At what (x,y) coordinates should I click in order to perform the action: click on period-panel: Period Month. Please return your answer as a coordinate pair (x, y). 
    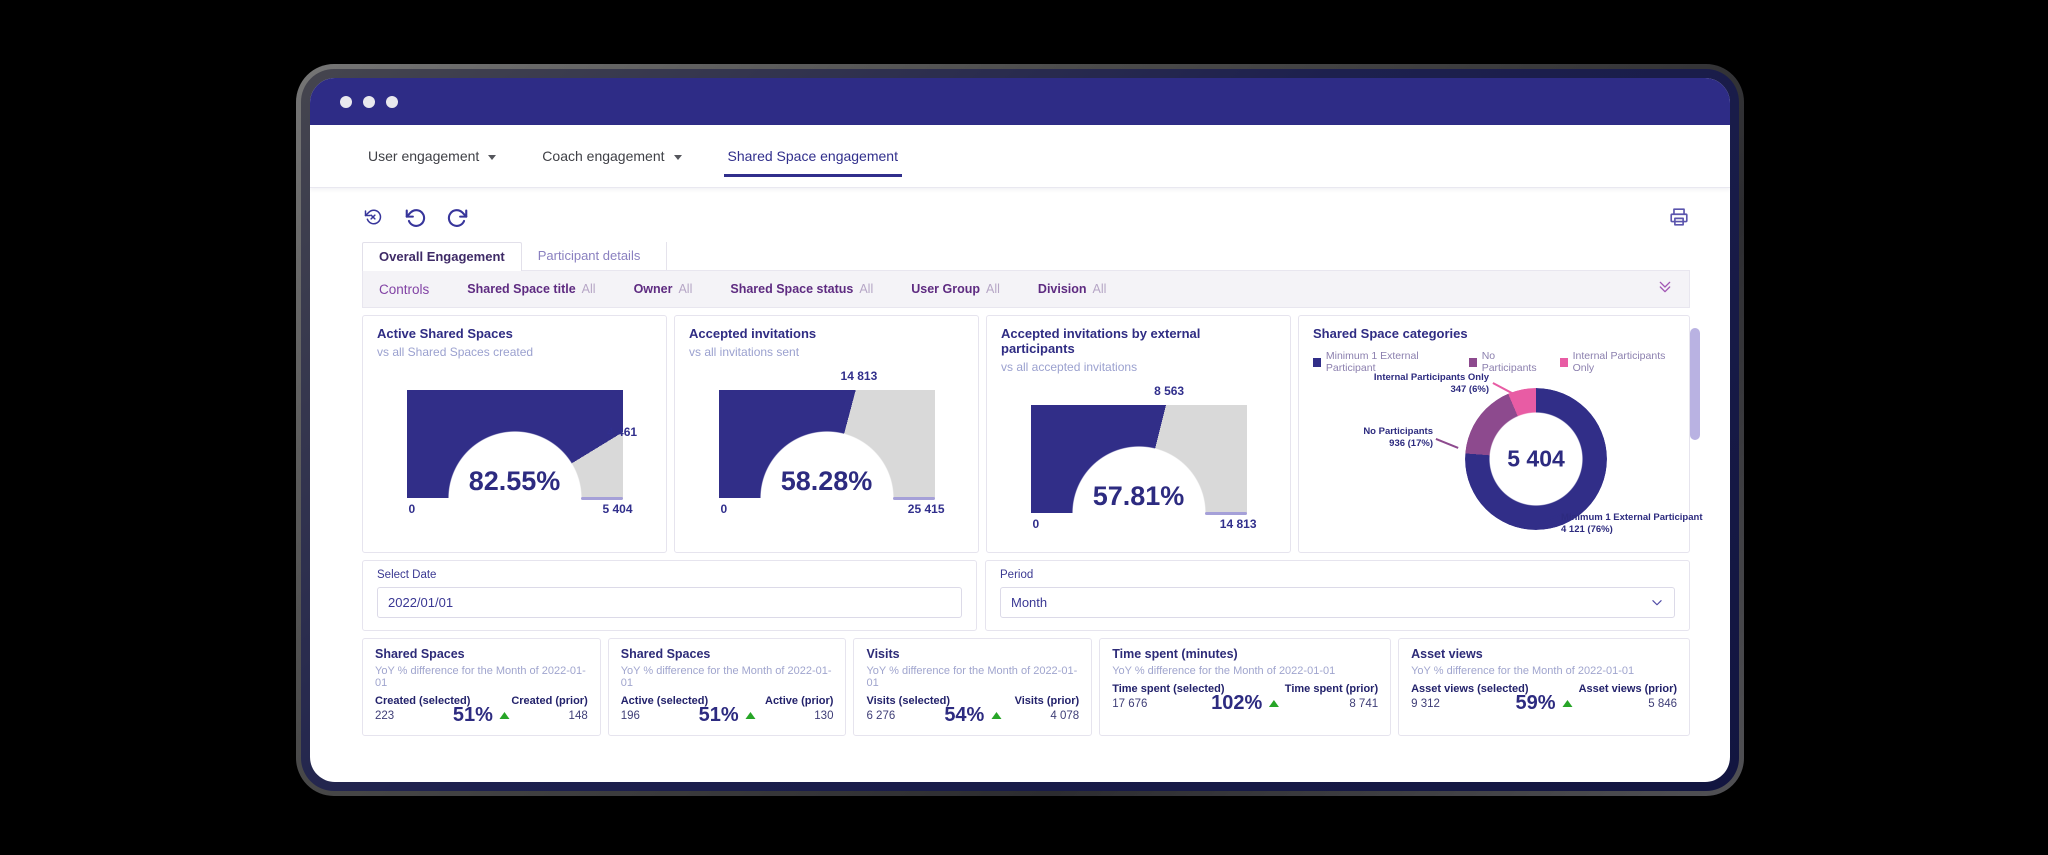
    Looking at the image, I should click on (1337, 595).